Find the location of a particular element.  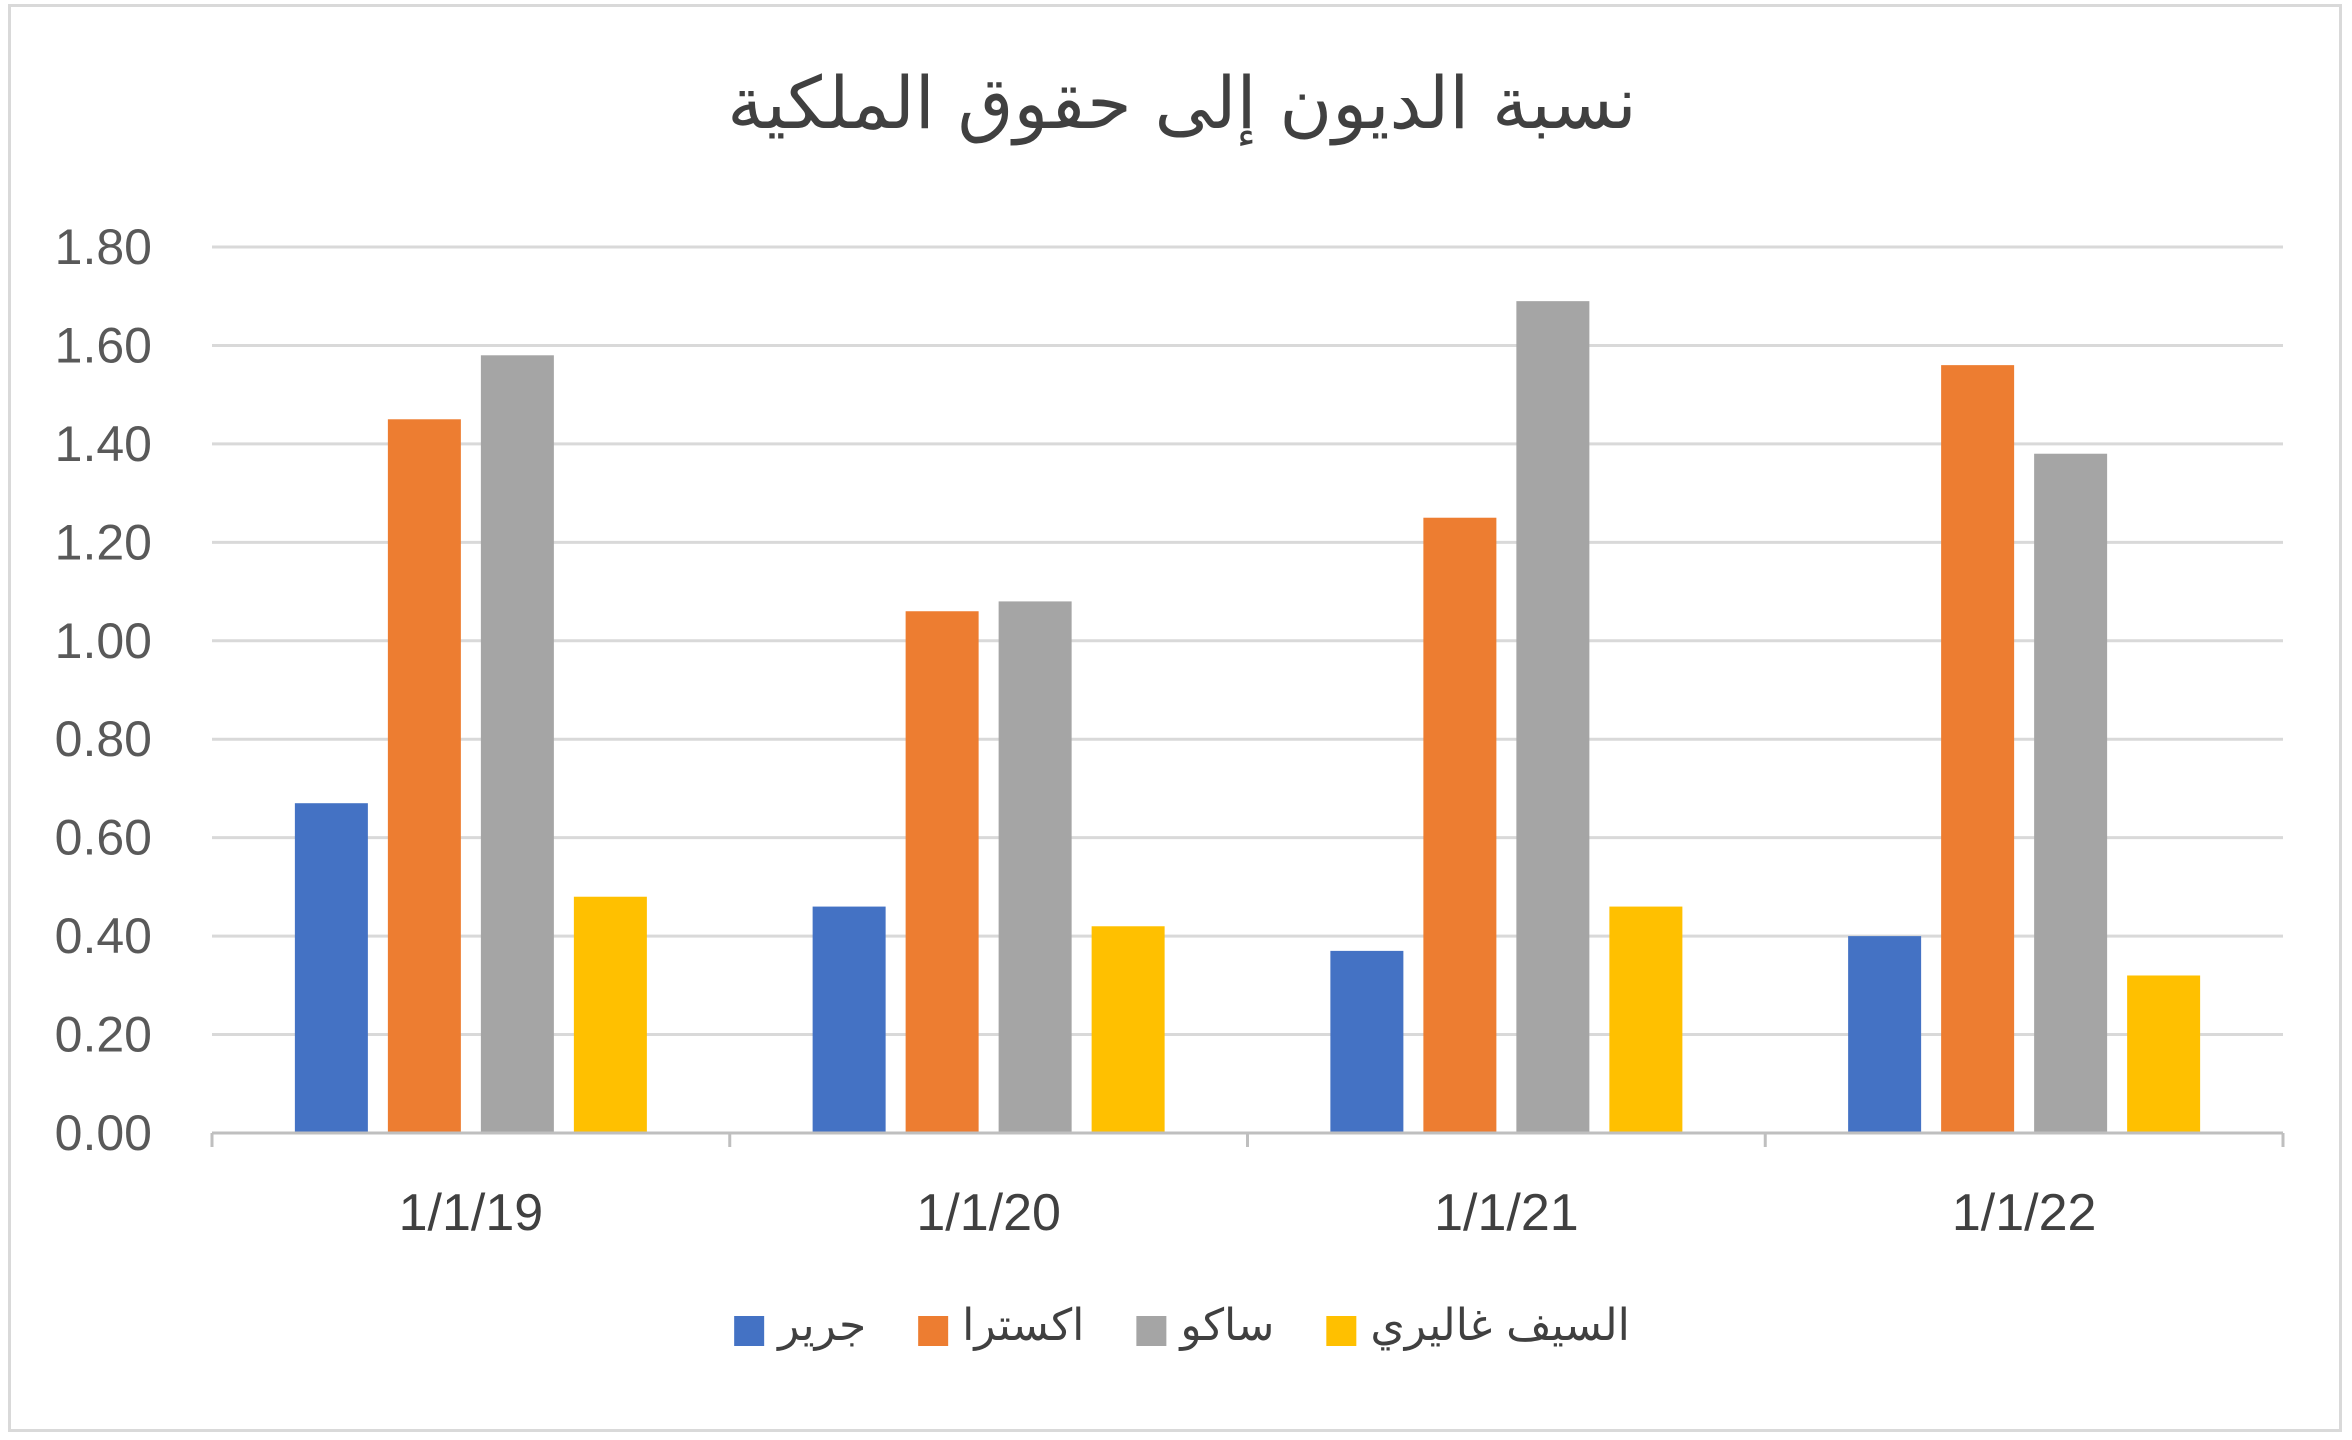

y-tick-label: 1.40 is located at coordinates (103, 444).